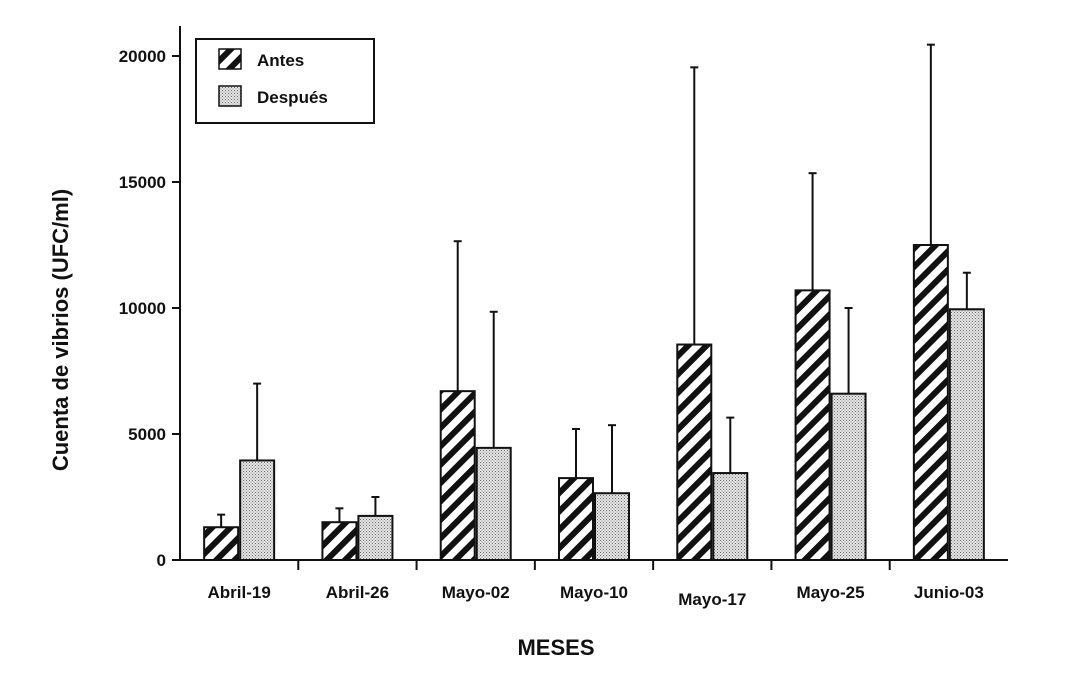 Image resolution: width=1070 pixels, height=673 pixels. Describe the element at coordinates (142, 182) in the screenshot. I see `y-tick-label: 15000` at that location.